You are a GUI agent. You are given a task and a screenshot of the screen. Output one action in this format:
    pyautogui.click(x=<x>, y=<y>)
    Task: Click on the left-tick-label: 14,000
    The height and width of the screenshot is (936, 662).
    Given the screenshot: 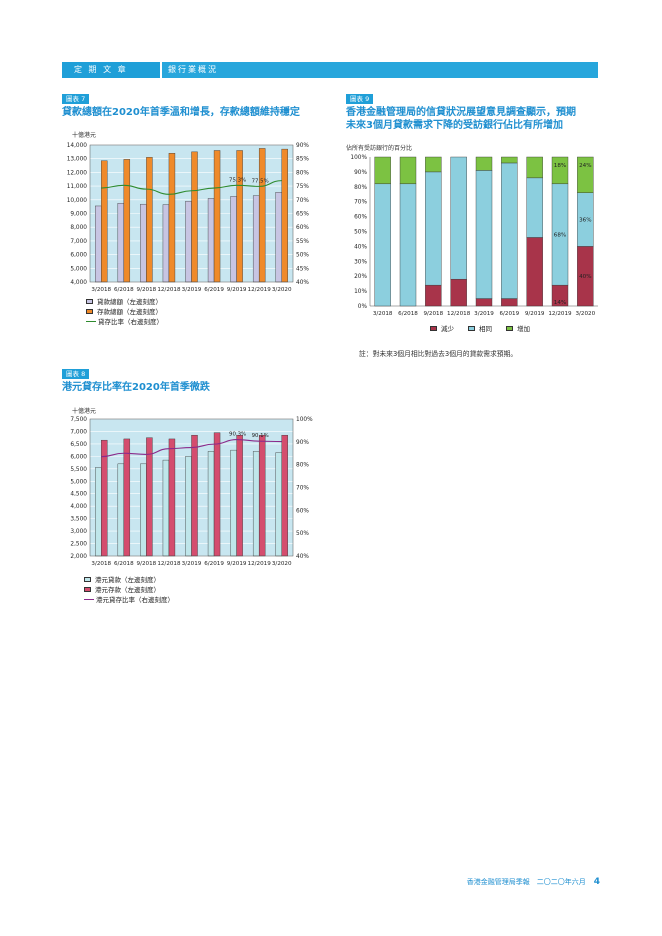 What is the action you would take?
    pyautogui.click(x=77, y=146)
    